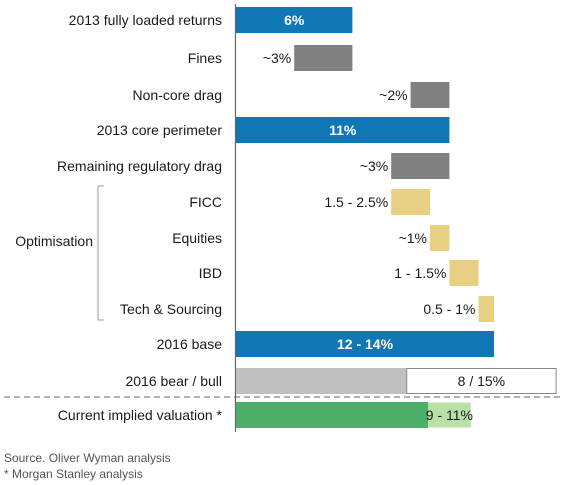  What do you see at coordinates (420, 273) in the screenshot?
I see `value-label-ibd: 1 - 1.5%` at bounding box center [420, 273].